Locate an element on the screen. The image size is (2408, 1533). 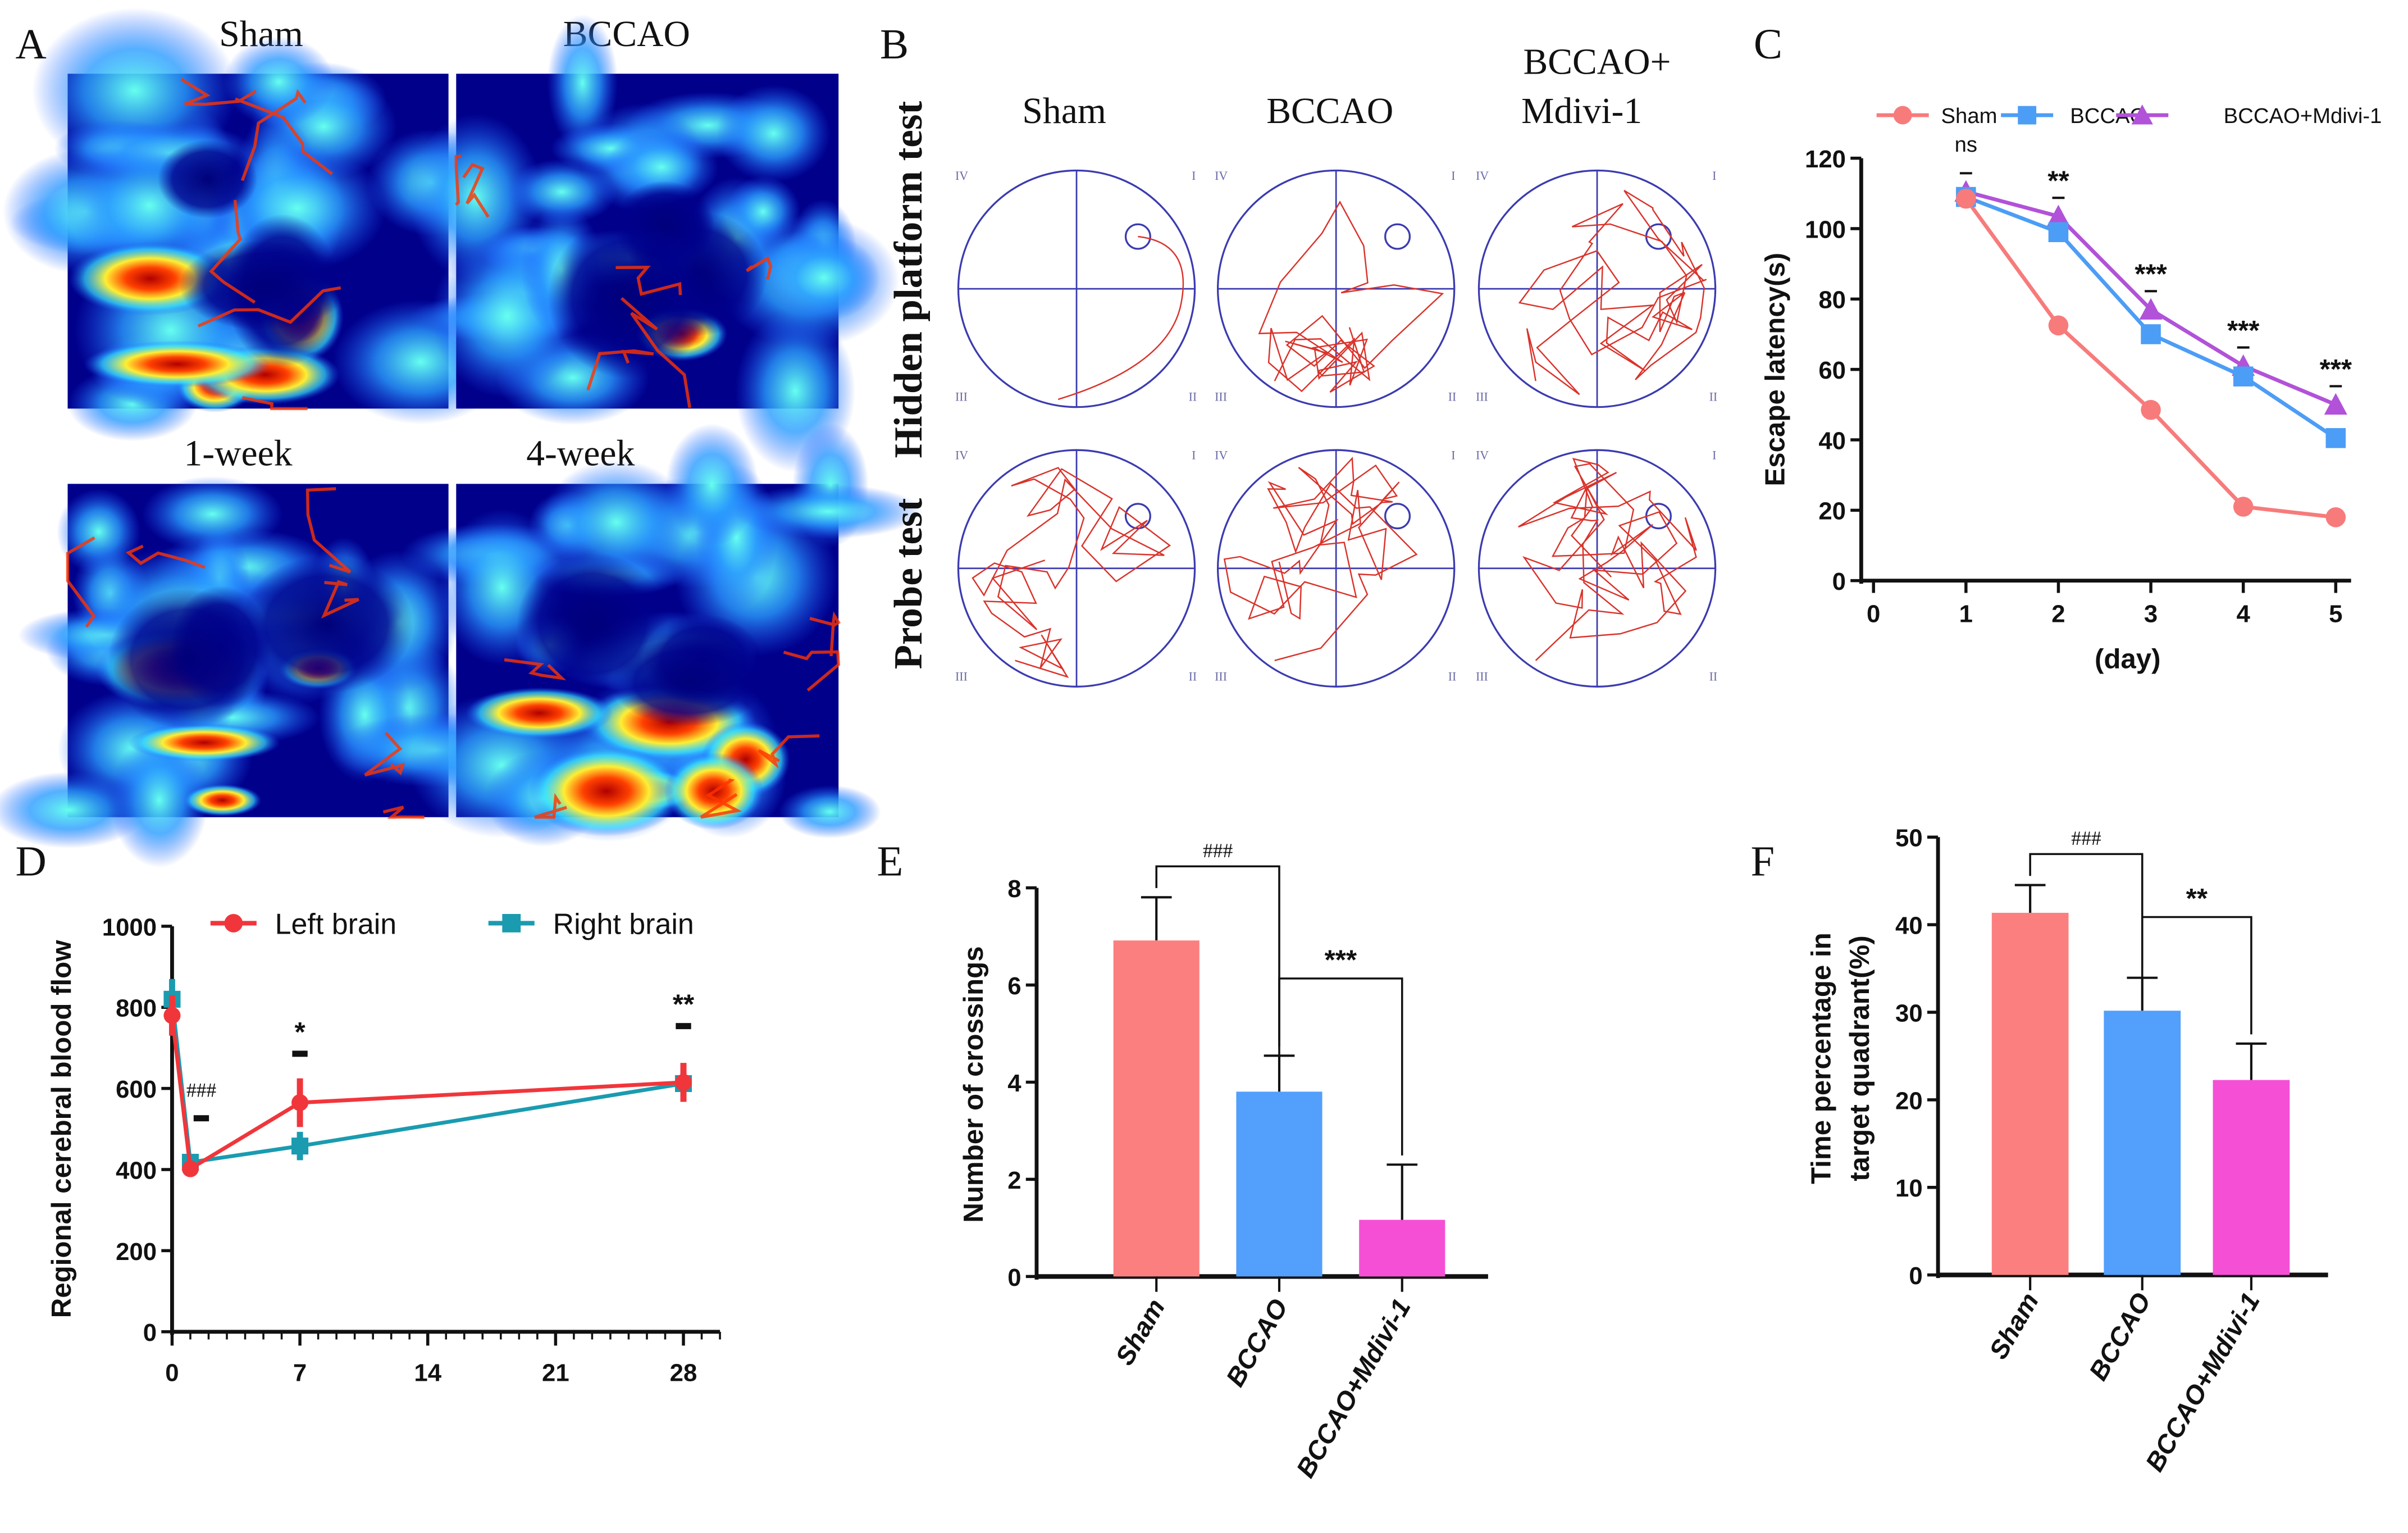
panel-label-d: D is located at coordinates (31, 861).